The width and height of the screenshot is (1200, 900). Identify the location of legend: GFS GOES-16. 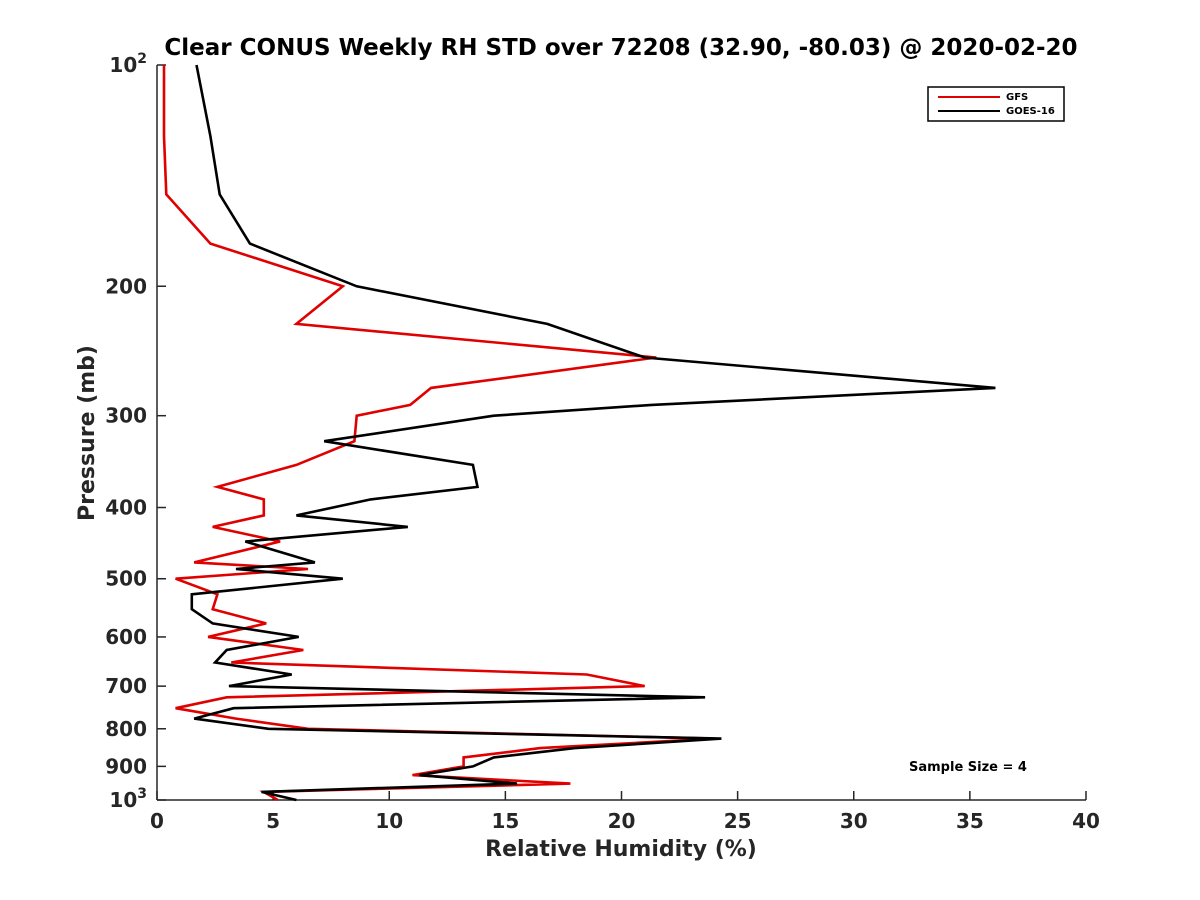
(996, 104).